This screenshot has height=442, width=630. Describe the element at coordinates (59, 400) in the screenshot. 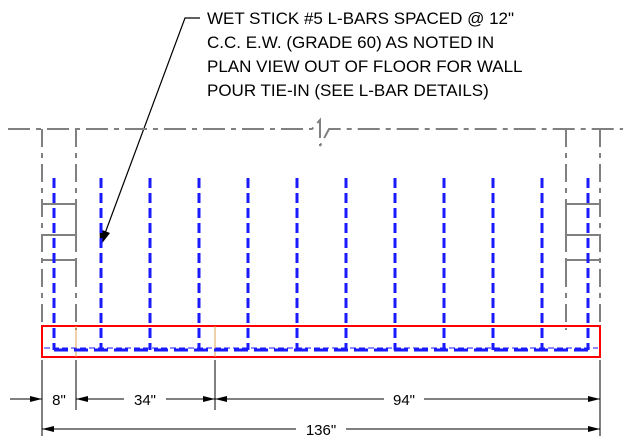

I see `dim-text-8: 8"` at that location.